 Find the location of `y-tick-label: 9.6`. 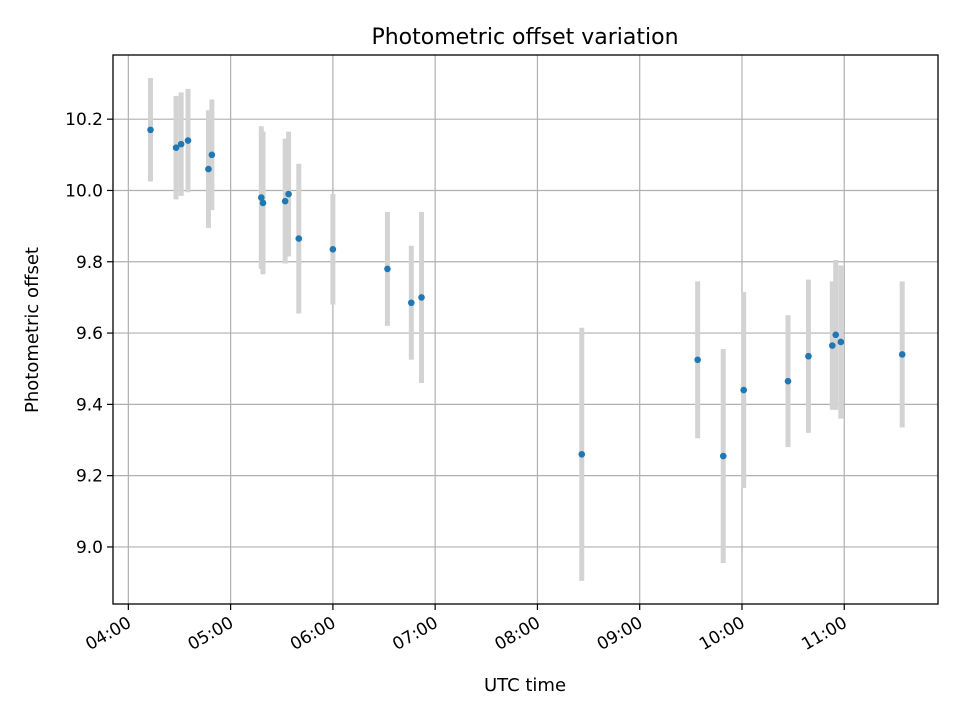

y-tick-label: 9.6 is located at coordinates (89, 334).